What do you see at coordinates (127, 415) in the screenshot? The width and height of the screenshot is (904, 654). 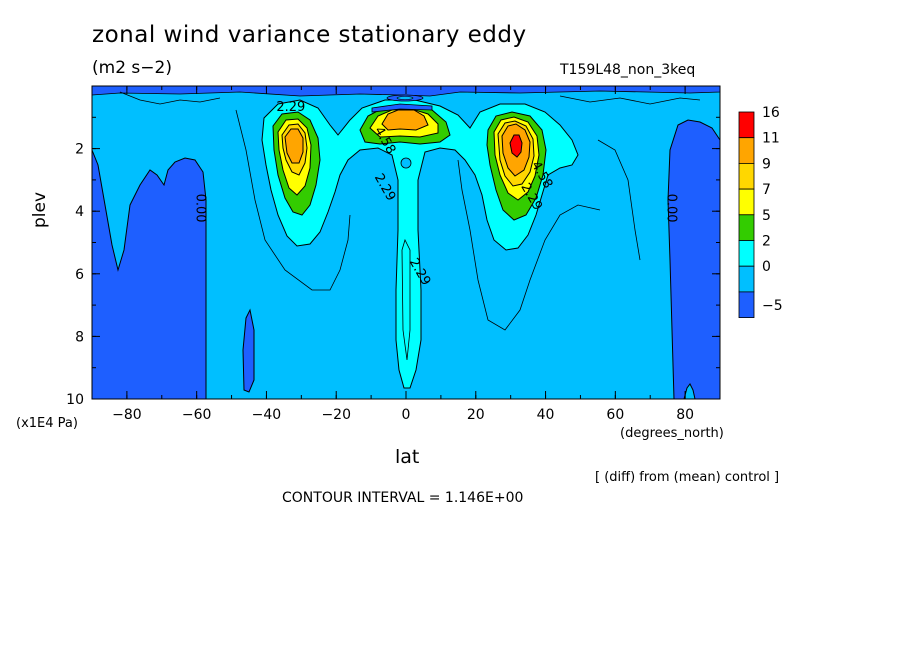 I see `x-tick-label: −80` at bounding box center [127, 415].